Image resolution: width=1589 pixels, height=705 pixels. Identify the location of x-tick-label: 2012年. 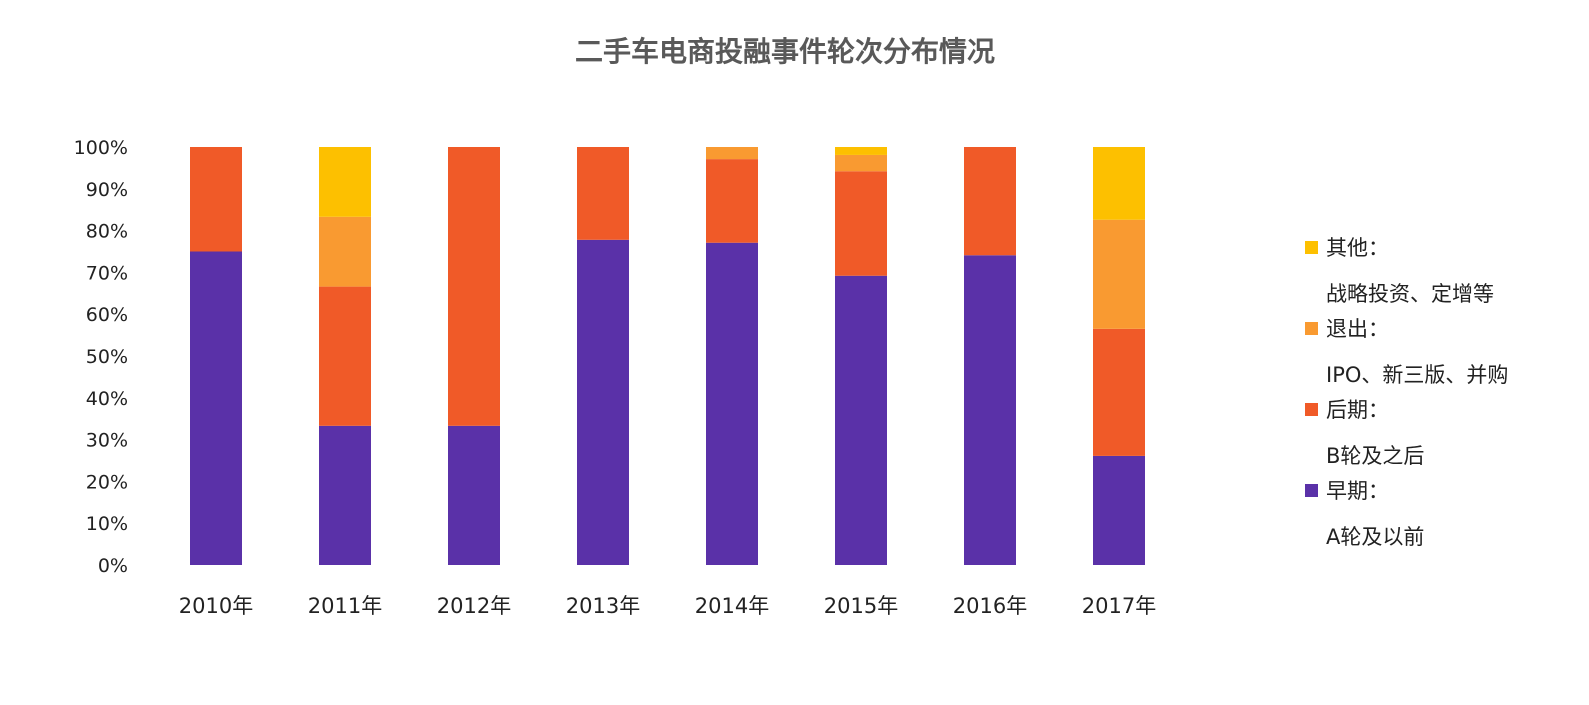
(474, 606).